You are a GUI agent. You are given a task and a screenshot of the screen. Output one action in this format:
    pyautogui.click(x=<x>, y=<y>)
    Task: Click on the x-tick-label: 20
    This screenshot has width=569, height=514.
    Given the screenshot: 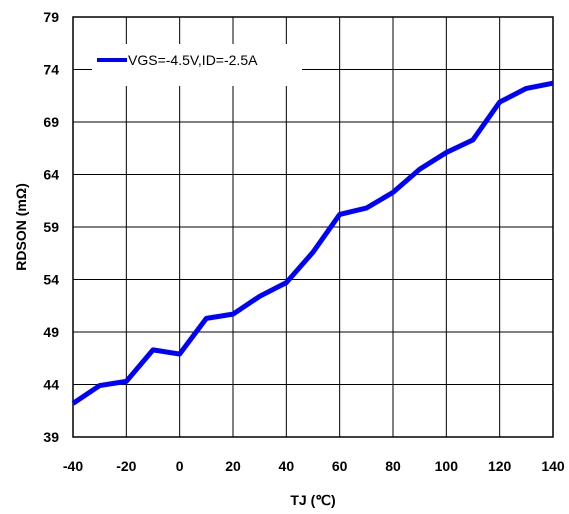 What is the action you would take?
    pyautogui.click(x=233, y=466)
    